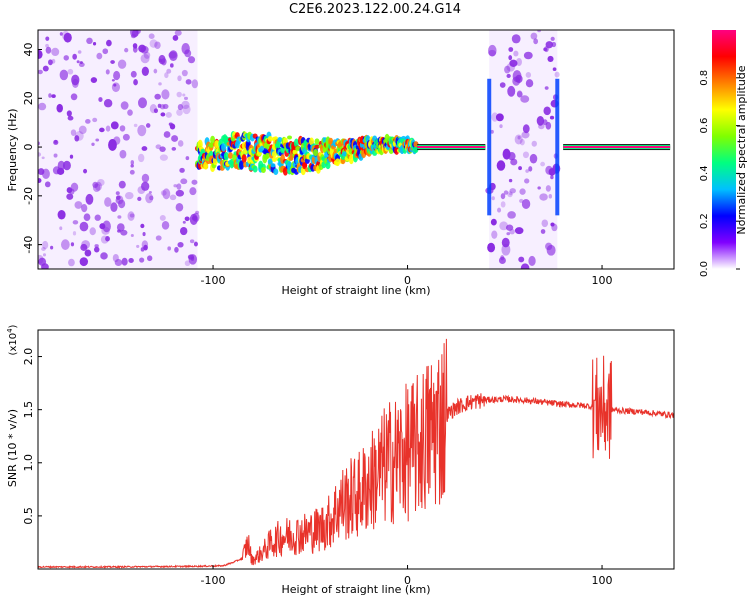  What do you see at coordinates (355, 589) in the screenshot?
I see `snr-x-axis-label: Height of straight line (km)` at bounding box center [355, 589].